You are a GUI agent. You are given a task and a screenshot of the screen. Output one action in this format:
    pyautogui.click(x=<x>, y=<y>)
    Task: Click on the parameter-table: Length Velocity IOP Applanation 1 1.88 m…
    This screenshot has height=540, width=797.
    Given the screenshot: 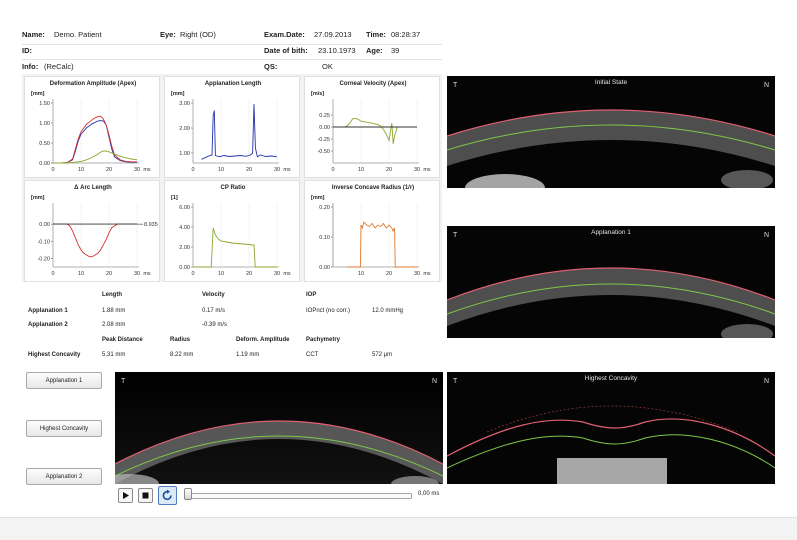 What is the action you would take?
    pyautogui.click(x=232, y=325)
    